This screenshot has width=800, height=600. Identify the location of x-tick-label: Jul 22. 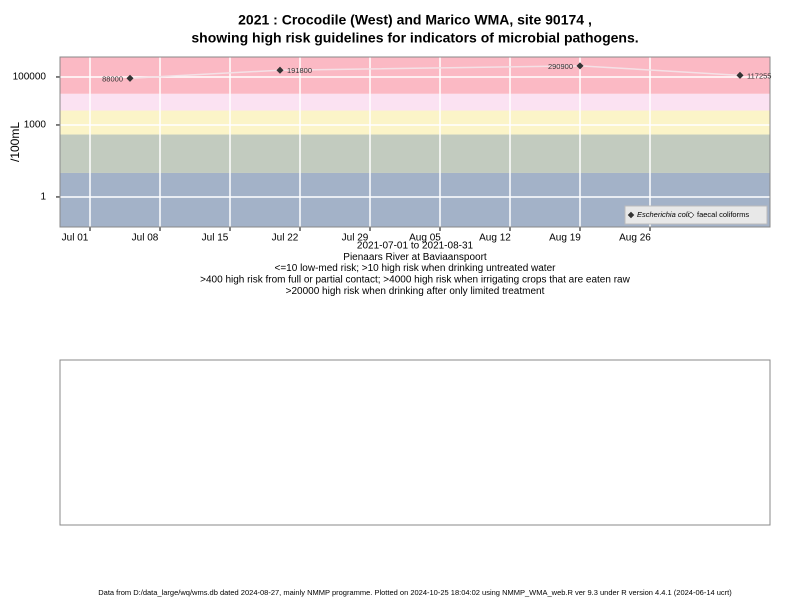
(285, 238).